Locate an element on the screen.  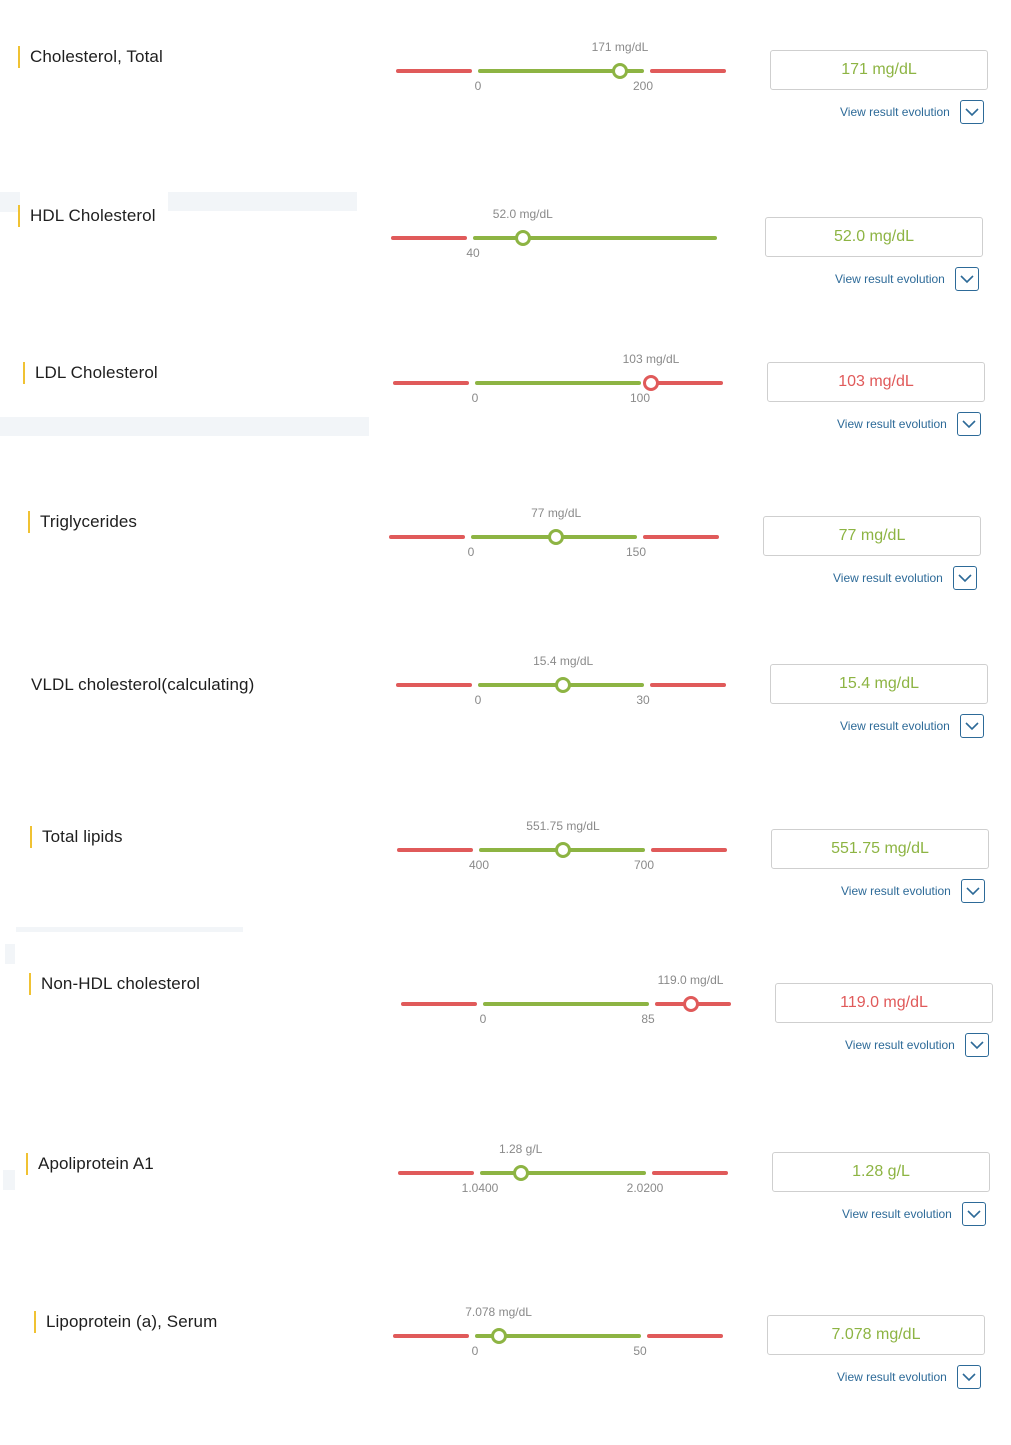
test-name-vldl-cholesterol-calculating: VLDL cholesterol(calculating) is located at coordinates (143, 684).